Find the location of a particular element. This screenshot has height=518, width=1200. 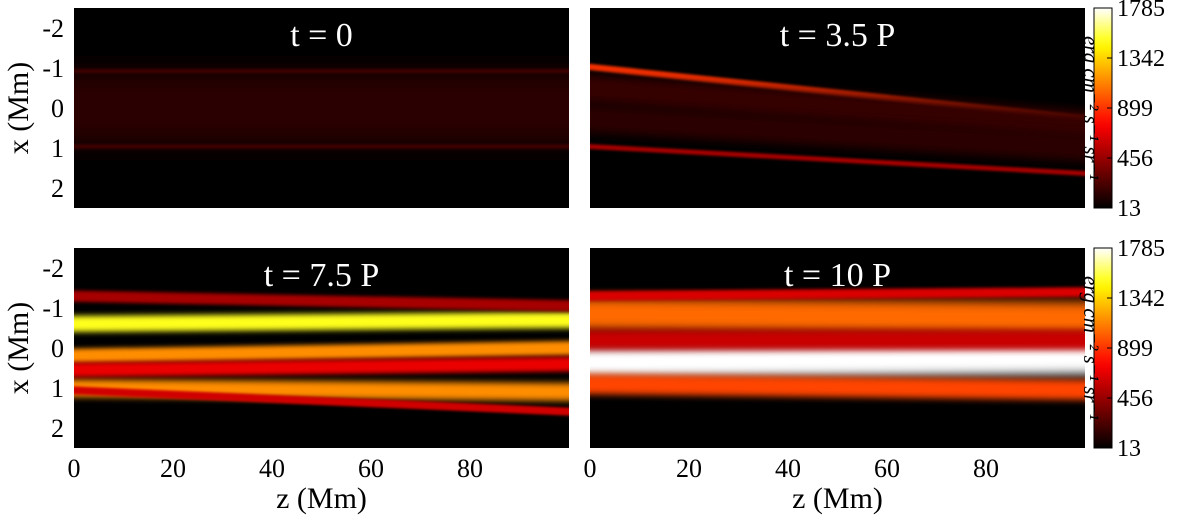

panel-title: t = 7.5 P is located at coordinates (322, 275).